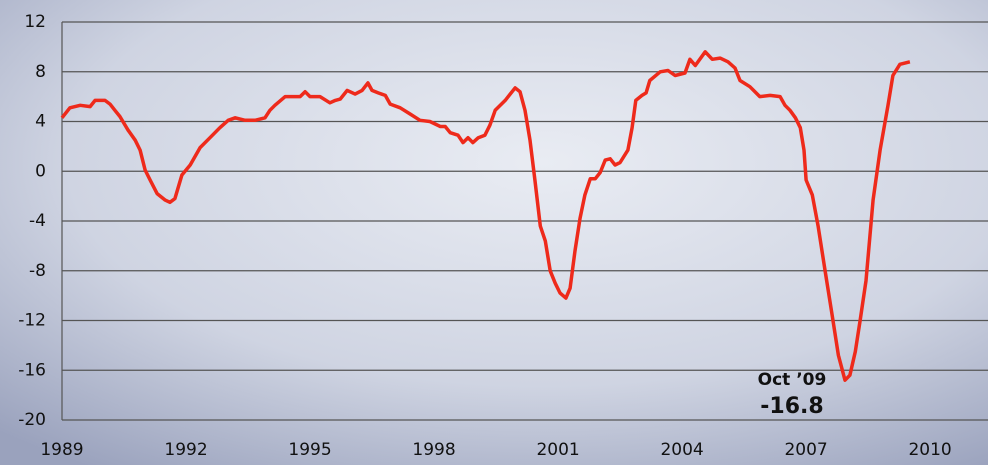 Image resolution: width=988 pixels, height=465 pixels. I want to click on x-tick-label: 2010, so click(929, 450).